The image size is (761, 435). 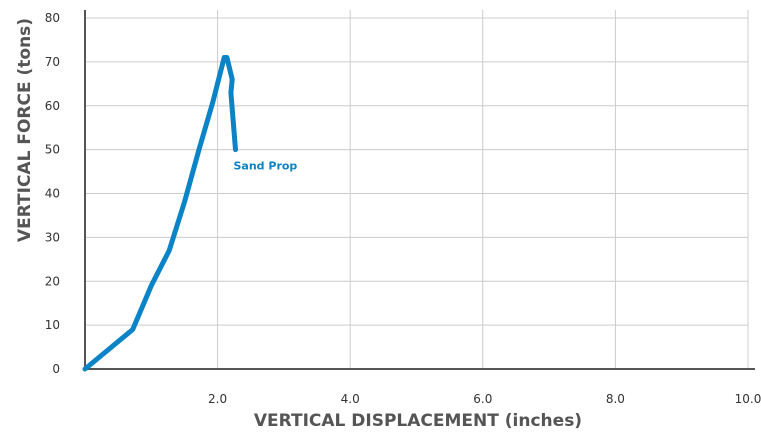 What do you see at coordinates (217, 399) in the screenshot?
I see `x-tick-label: 2.0` at bounding box center [217, 399].